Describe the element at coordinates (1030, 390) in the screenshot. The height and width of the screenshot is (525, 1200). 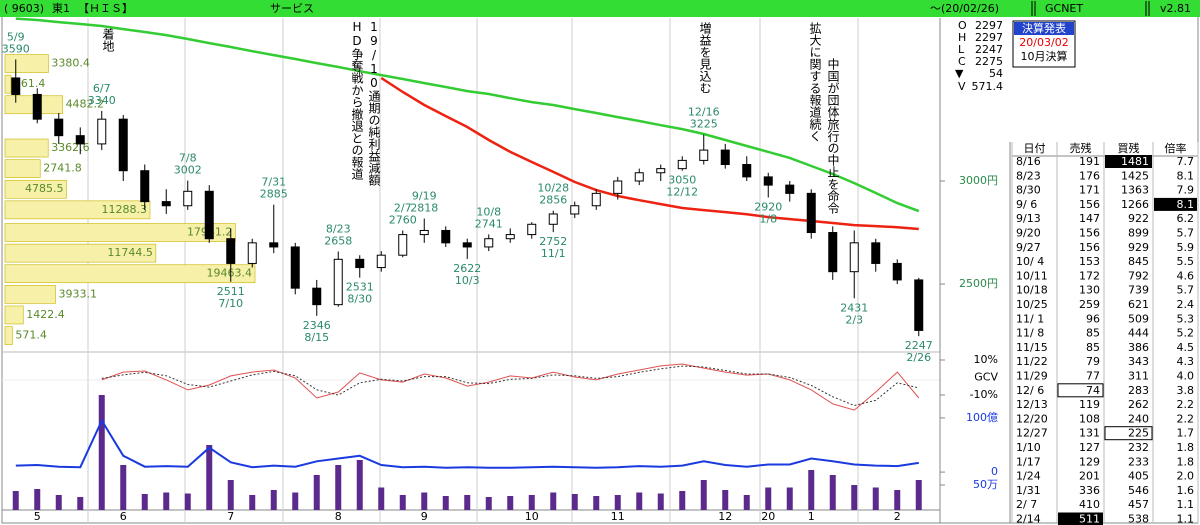
I see `table-cell: 12/ 6` at that location.